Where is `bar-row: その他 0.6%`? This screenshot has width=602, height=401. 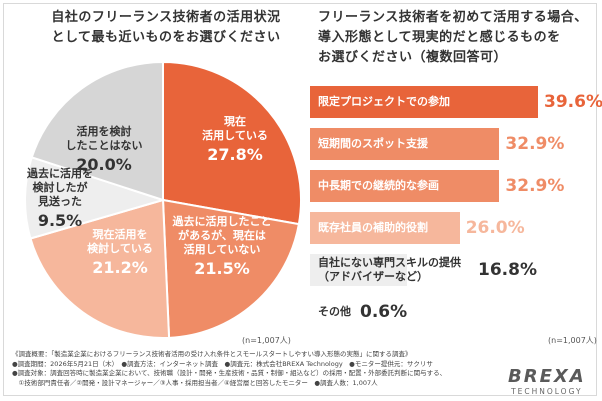 bar-row: その他 0.6% is located at coordinates (455, 312).